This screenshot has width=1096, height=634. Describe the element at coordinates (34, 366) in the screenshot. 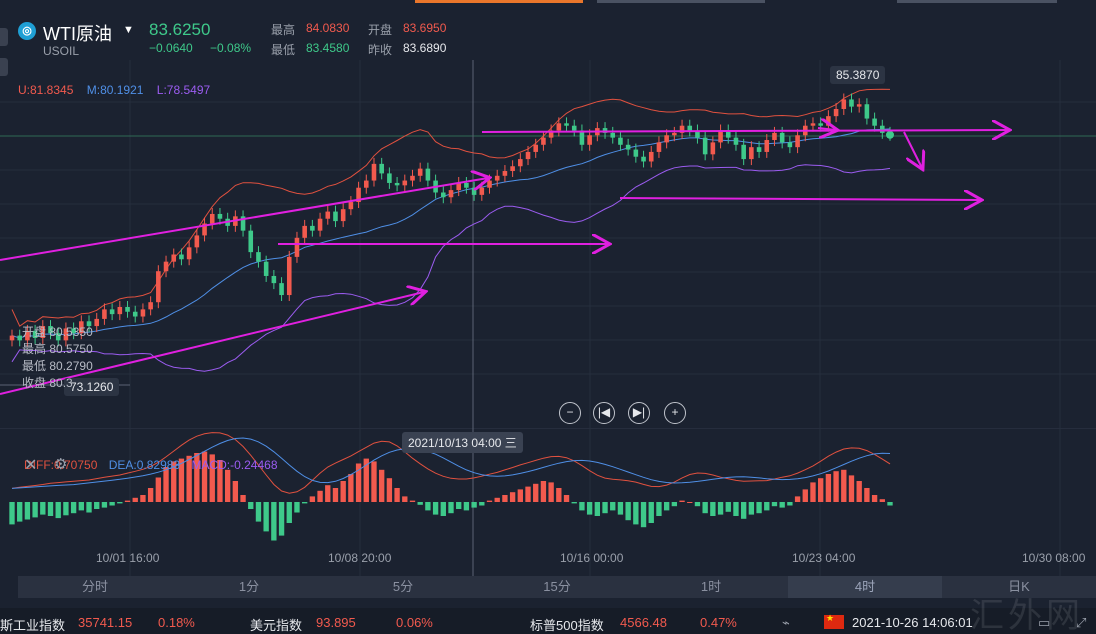

I see `info-low-label: 最低` at that location.